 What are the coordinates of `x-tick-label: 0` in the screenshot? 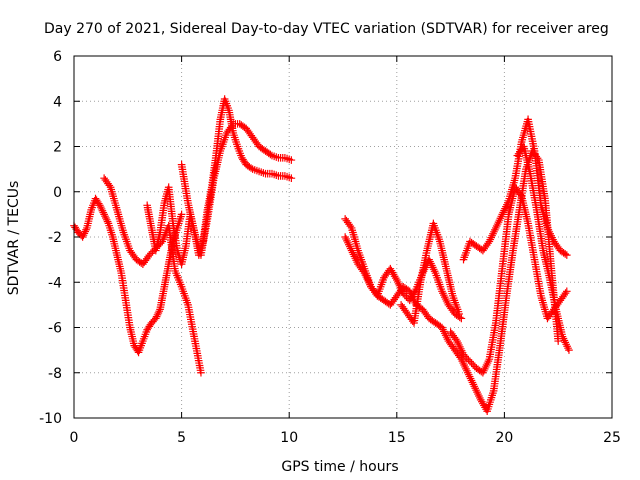 It's located at (74, 438).